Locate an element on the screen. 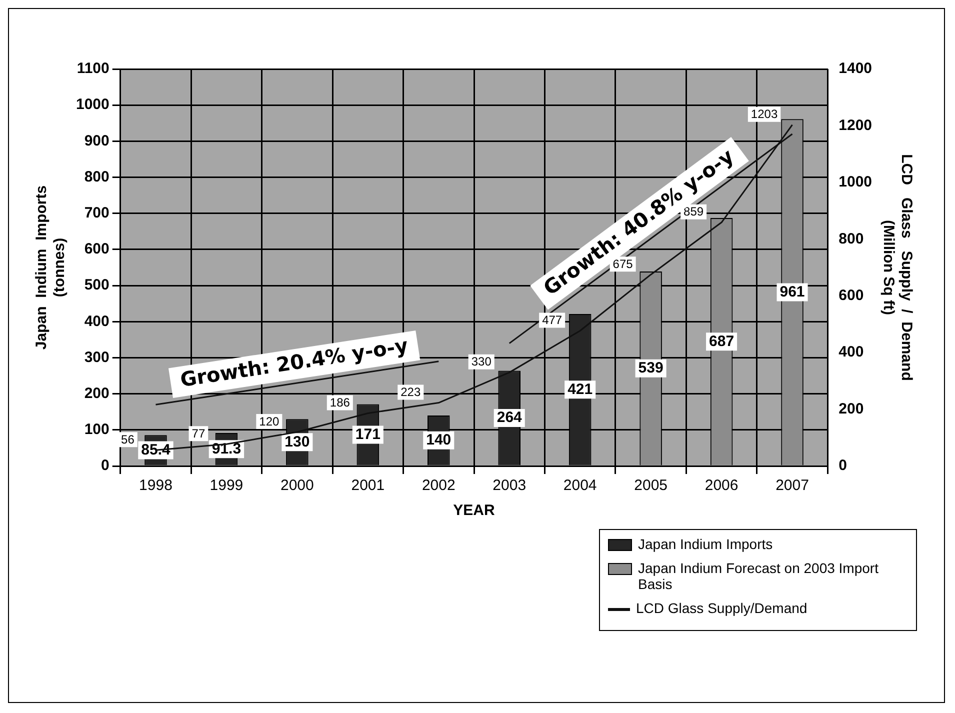  y-tick-label: 200 is located at coordinates (97, 393).